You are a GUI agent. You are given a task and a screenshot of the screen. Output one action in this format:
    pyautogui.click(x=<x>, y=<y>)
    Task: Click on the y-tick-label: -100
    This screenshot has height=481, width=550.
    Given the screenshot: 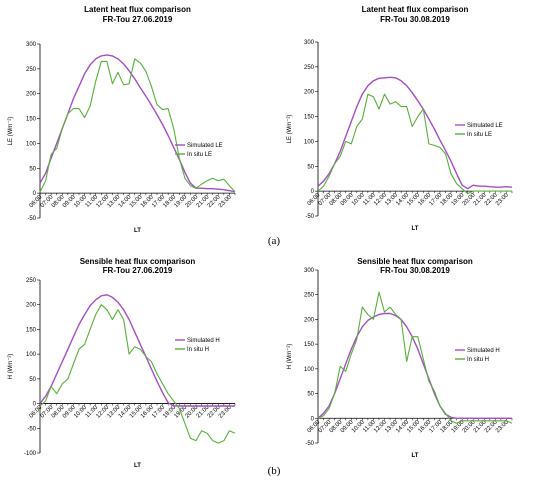 What is the action you would take?
    pyautogui.click(x=30, y=454)
    